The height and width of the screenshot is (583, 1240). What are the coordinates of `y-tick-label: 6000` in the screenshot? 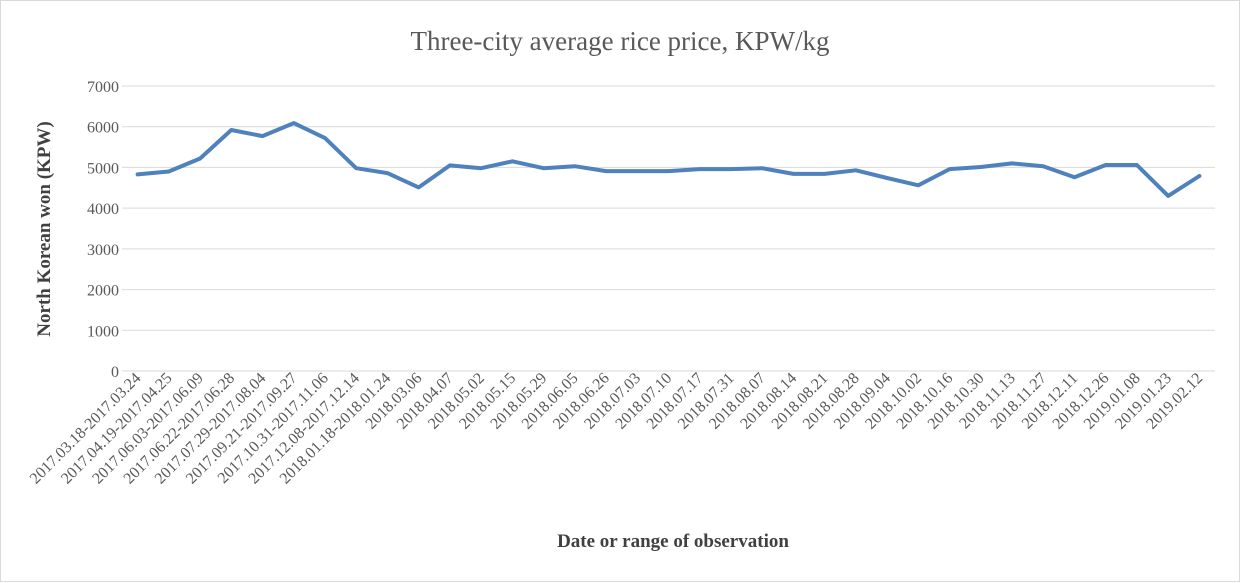 It's located at (103, 128).